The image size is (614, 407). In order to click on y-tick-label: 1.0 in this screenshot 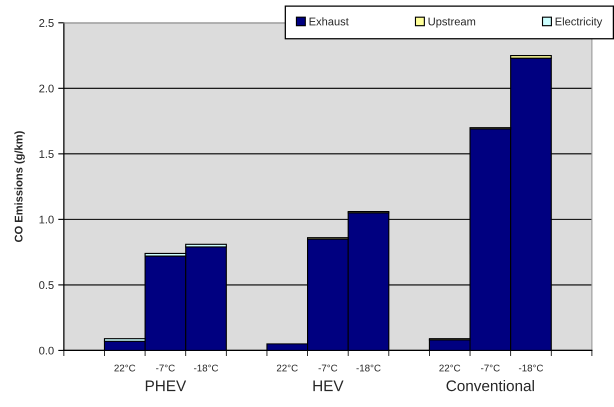, I will do `click(47, 220)`.